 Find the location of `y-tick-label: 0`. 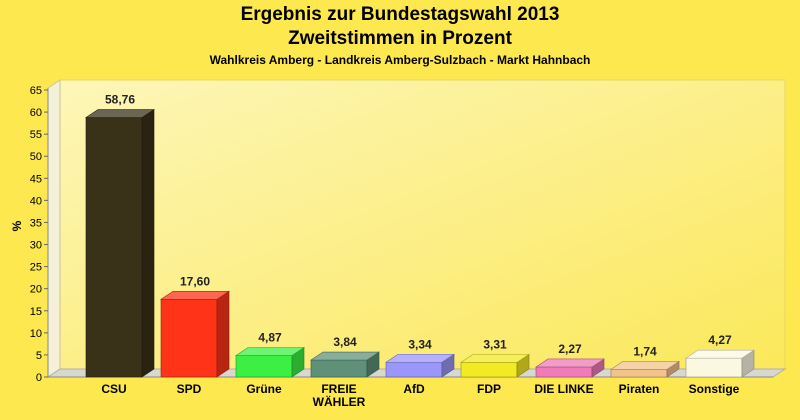

y-tick-label: 0 is located at coordinates (39, 378).